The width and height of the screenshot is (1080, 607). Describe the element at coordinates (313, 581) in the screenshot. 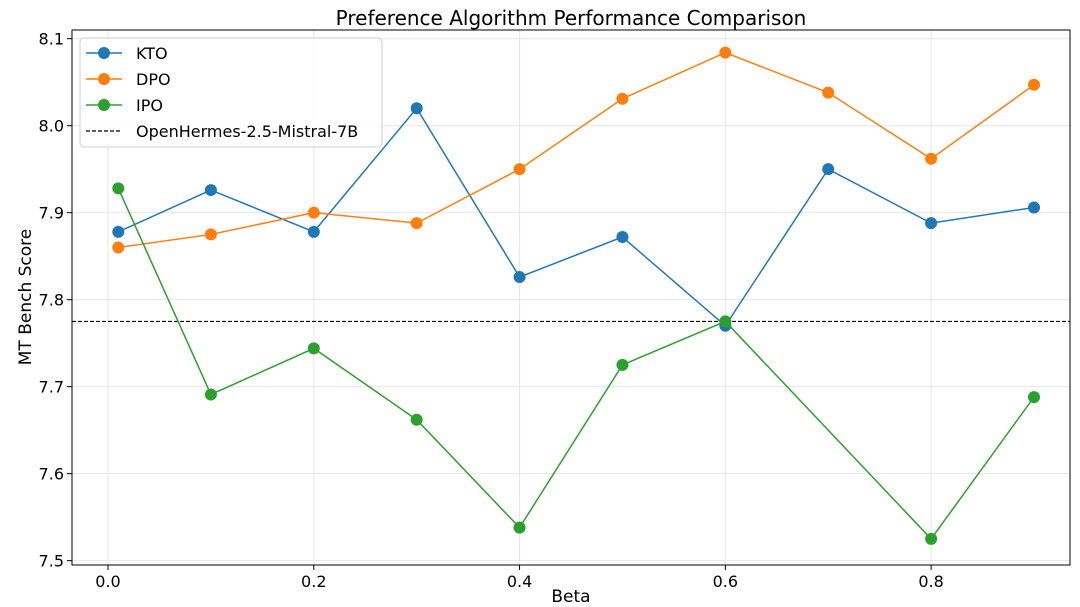

I see `x-tick-label: 0.2` at that location.